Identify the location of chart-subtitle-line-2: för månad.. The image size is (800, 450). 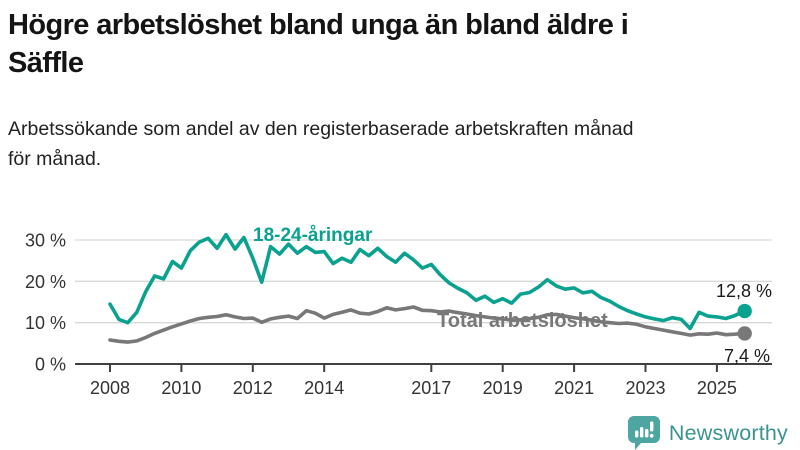
(55, 159).